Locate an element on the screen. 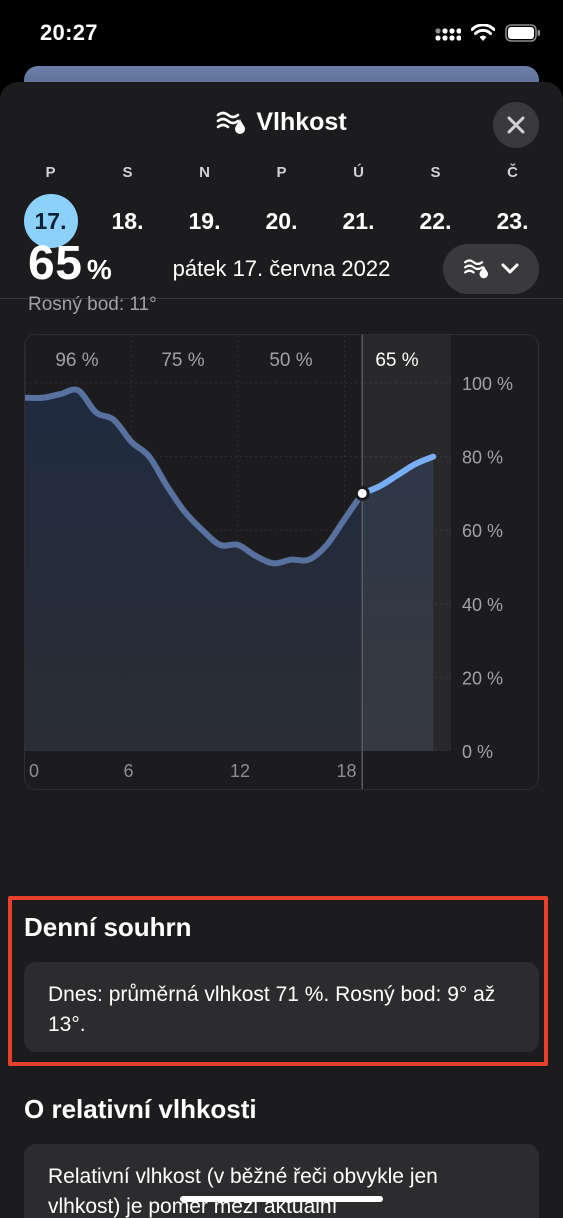 Image resolution: width=563 pixels, height=1218 pixels. day-selector: P 17. S 18. N 19. P 20. Ú 21. S 22. Č 23. is located at coordinates (281, 206).